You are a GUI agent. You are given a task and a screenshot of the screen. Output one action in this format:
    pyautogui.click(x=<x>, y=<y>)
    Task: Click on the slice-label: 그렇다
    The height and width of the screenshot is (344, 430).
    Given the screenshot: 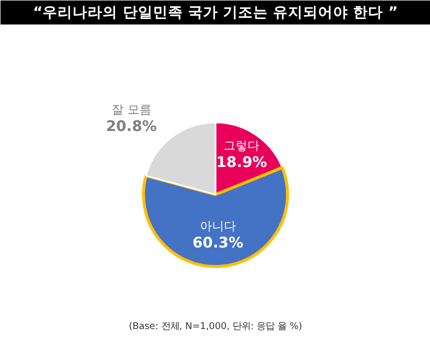 What is the action you would take?
    pyautogui.click(x=242, y=145)
    